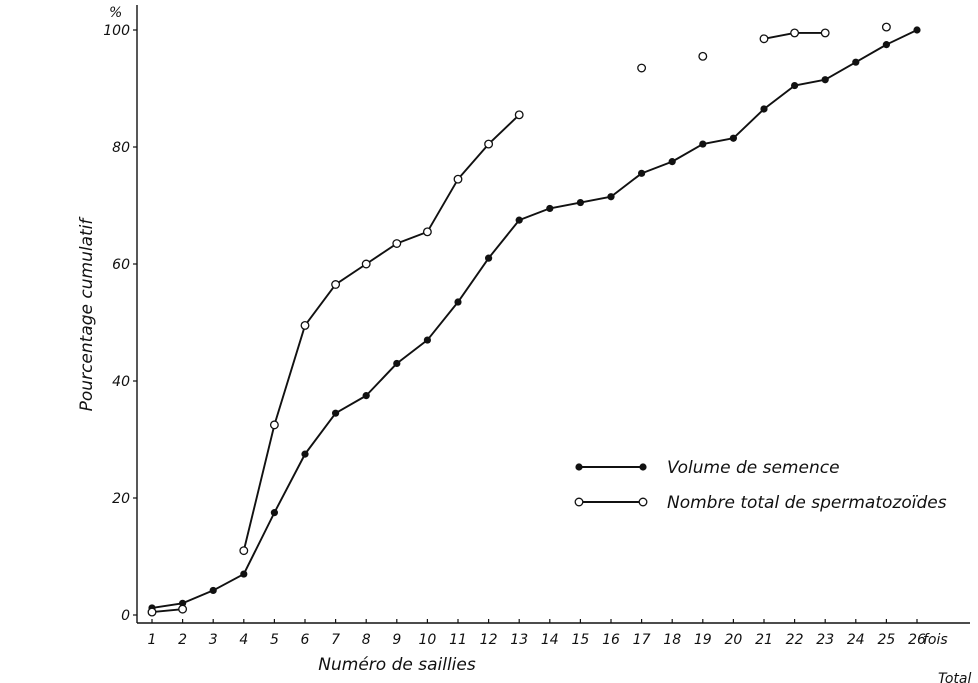 The image size is (978, 683). I want to click on x-tick-label-8: 8, so click(366, 640).